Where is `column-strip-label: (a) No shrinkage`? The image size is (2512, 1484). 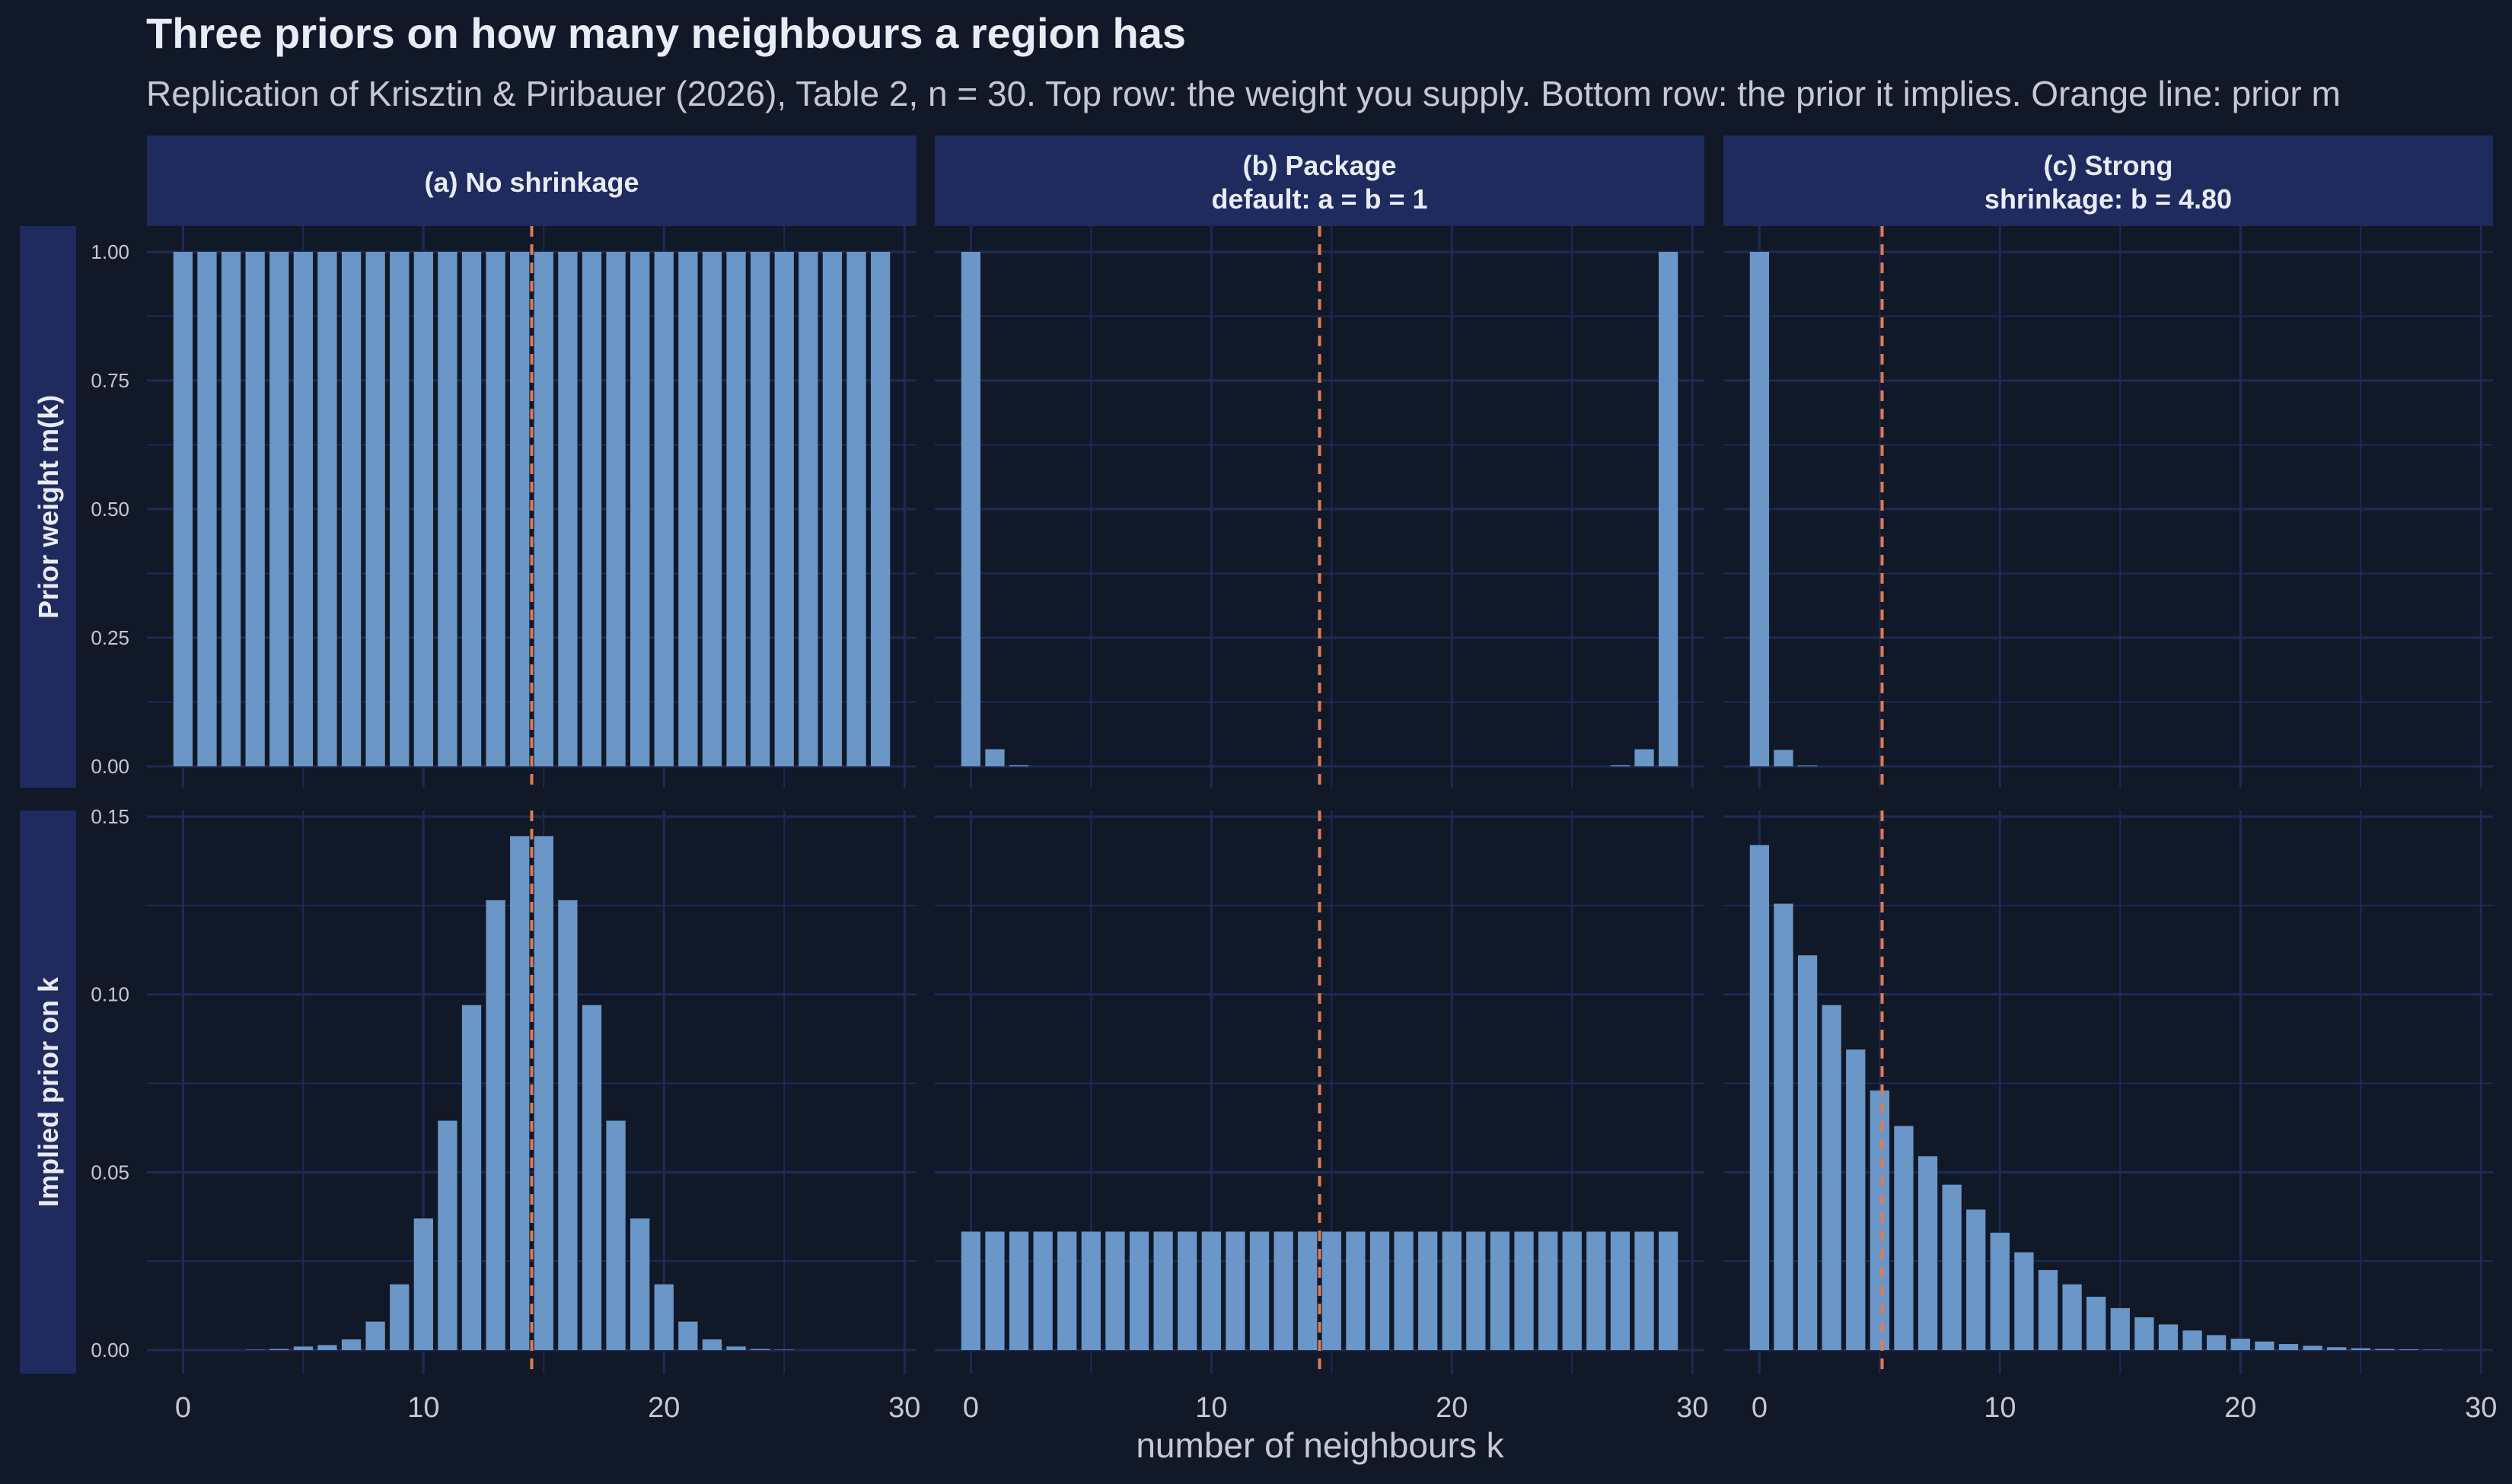
column-strip-label: (a) No shrinkage is located at coordinates (531, 182).